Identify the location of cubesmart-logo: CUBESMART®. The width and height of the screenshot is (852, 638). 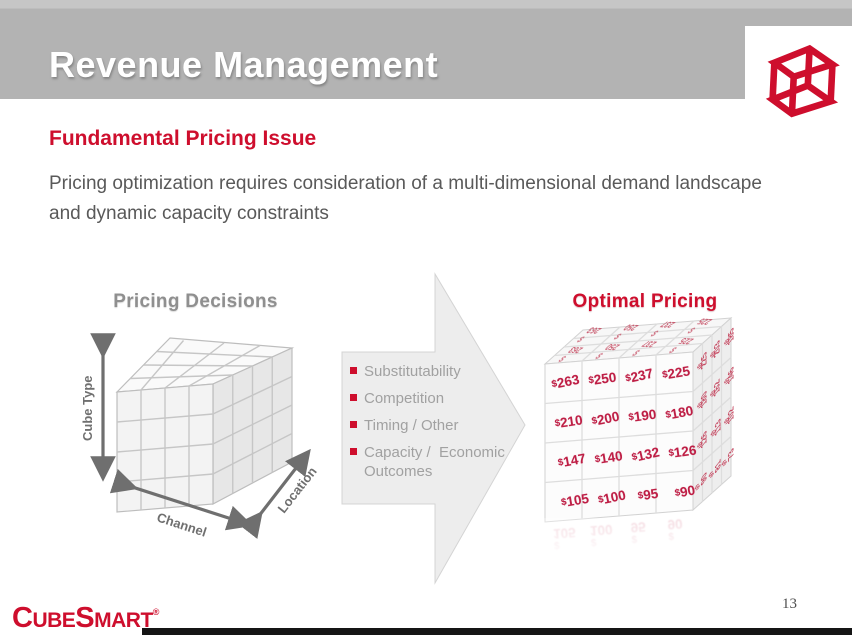
(85, 617).